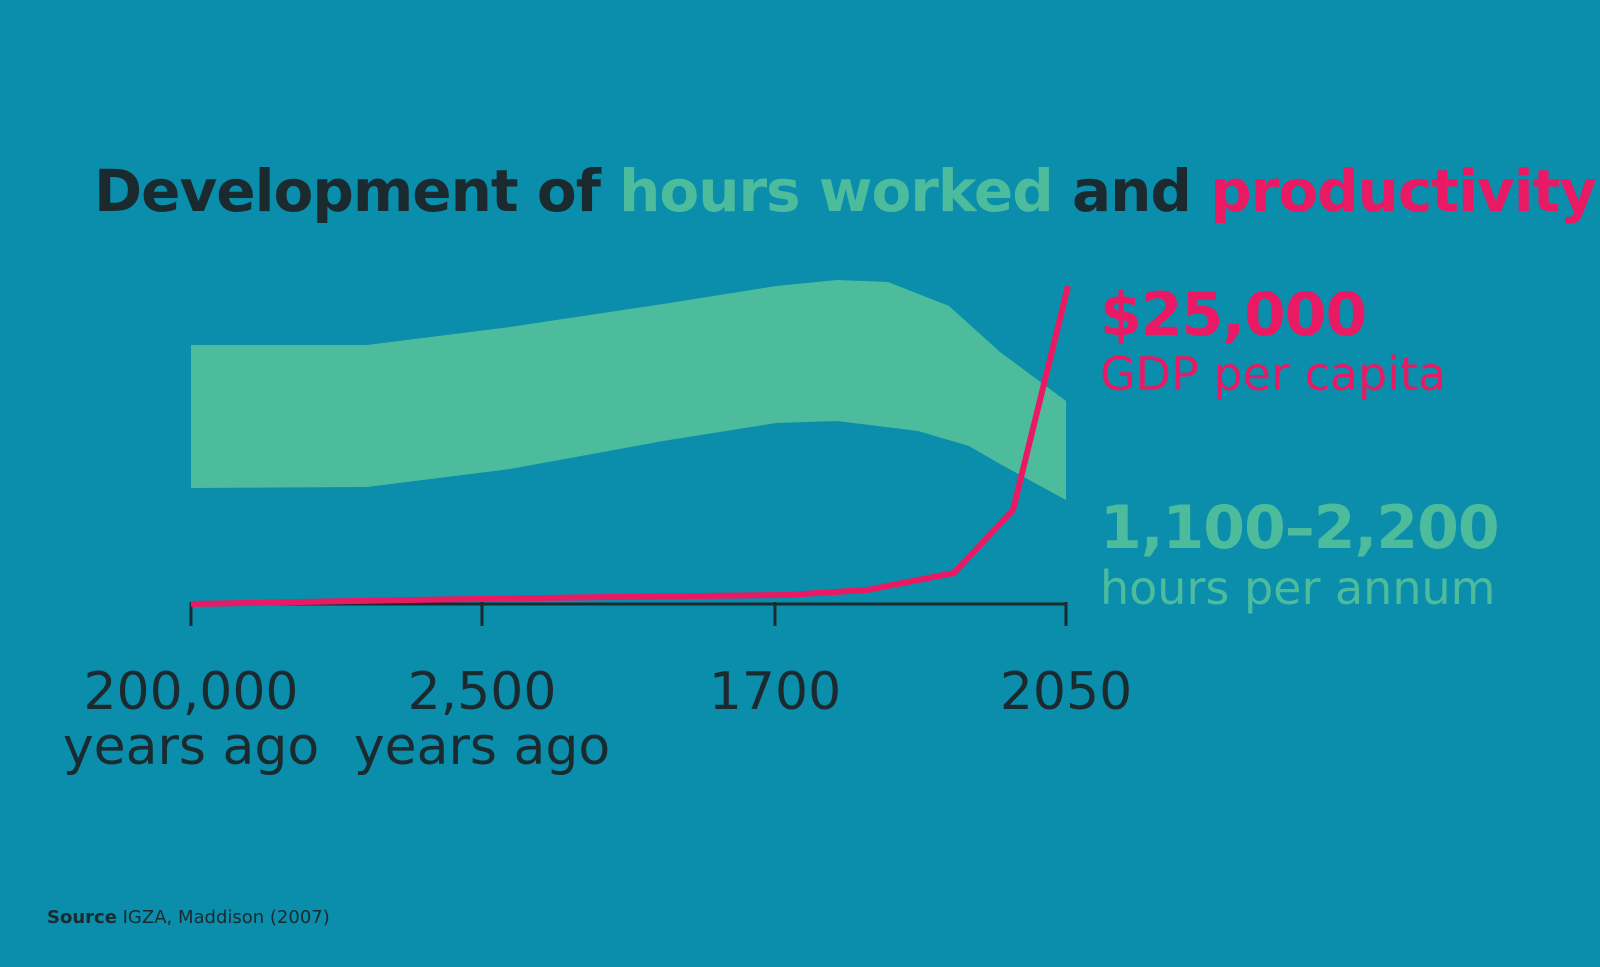  What do you see at coordinates (1066, 692) in the screenshot?
I see `x-tick-label: 2050` at bounding box center [1066, 692].